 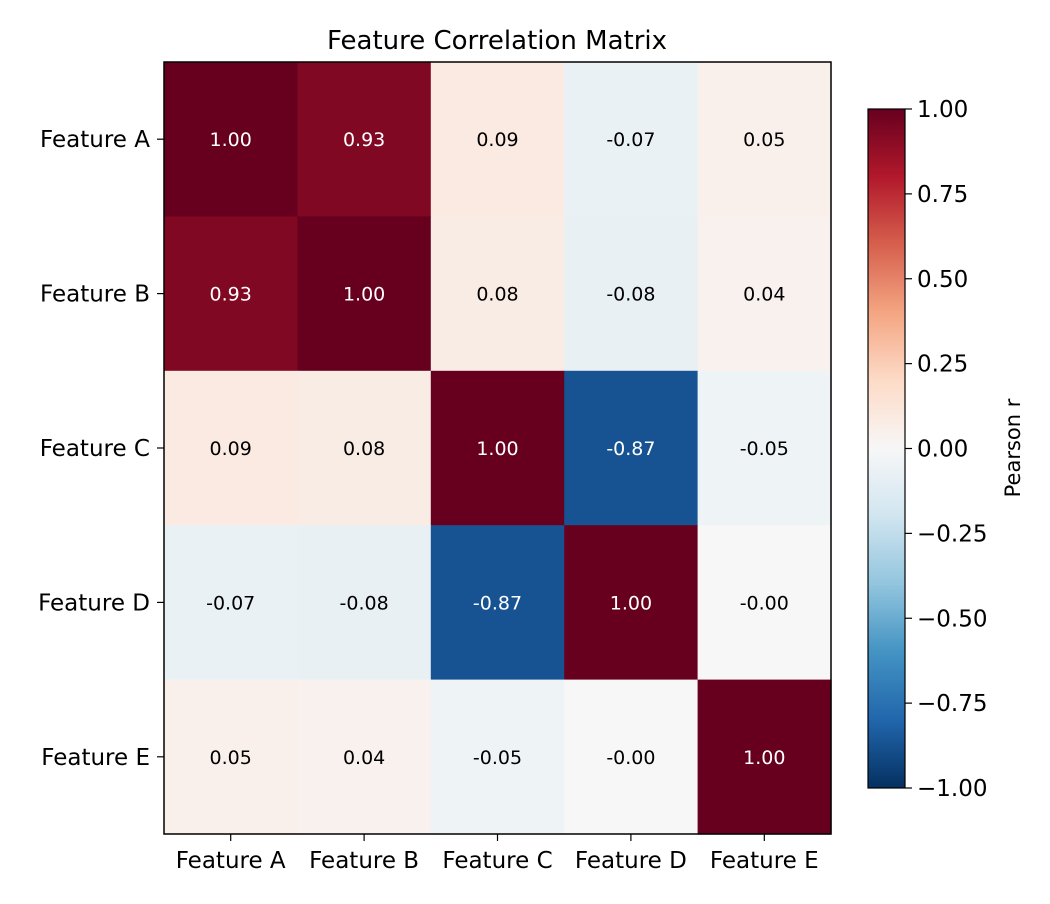 What do you see at coordinates (942, 365) in the screenshot?
I see `colorbar-tick-label: 0.25` at bounding box center [942, 365].